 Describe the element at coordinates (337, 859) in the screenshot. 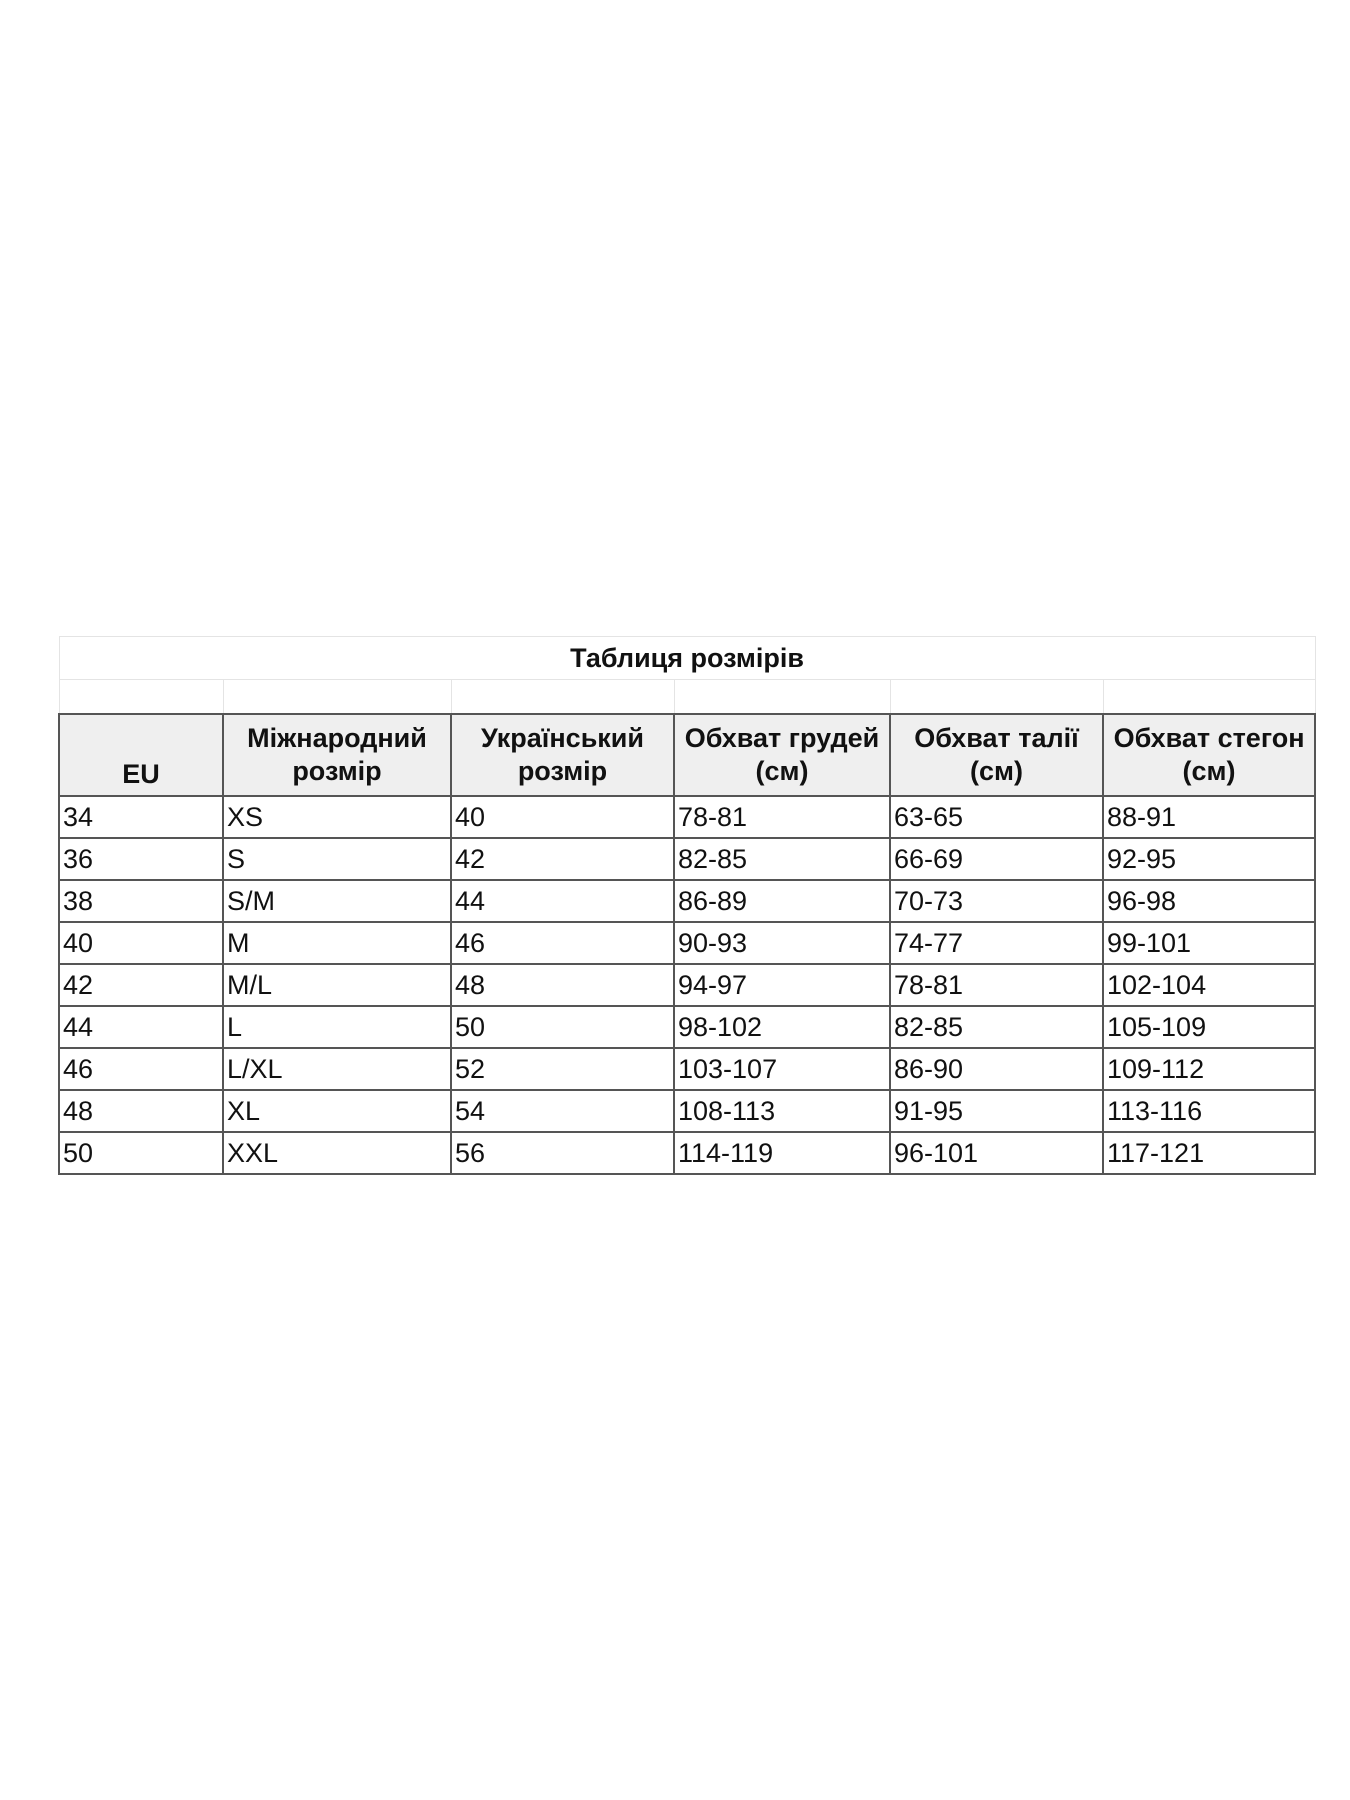

I see `cell-international: S` at that location.